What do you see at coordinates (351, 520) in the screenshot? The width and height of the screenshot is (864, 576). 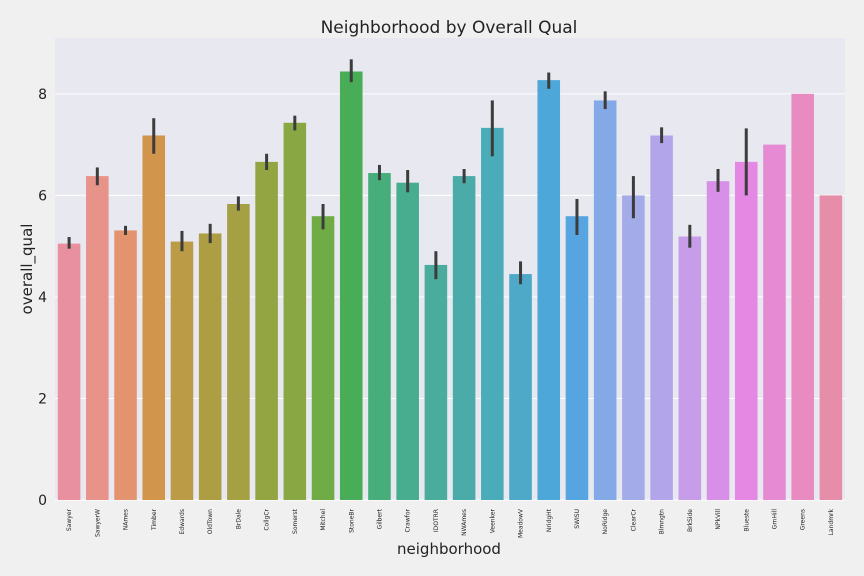 I see `x-tick-label: StoneBr` at bounding box center [351, 520].